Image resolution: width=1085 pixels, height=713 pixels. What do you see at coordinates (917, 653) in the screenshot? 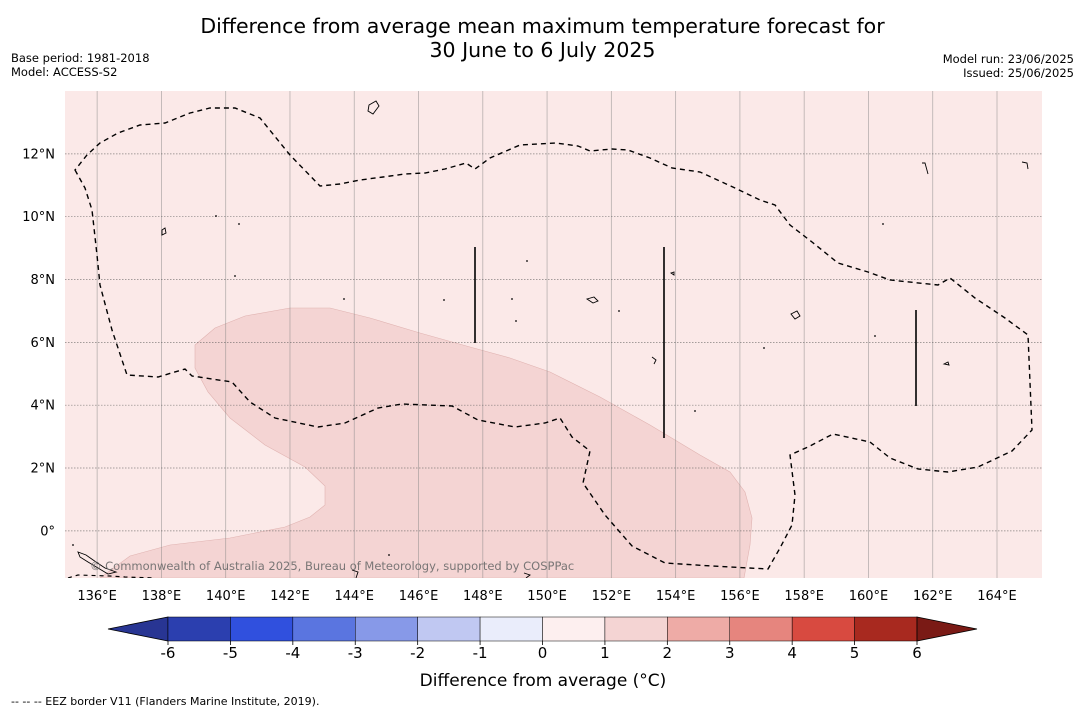
I see `colorbar-tick-label: 6` at bounding box center [917, 653].